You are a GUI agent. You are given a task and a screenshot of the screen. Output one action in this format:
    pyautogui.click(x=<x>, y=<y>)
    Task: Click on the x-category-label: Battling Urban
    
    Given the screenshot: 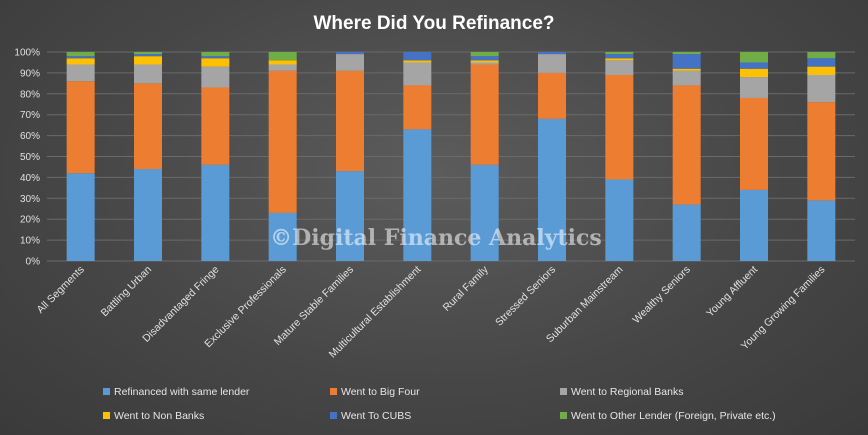 What is the action you would take?
    pyautogui.click(x=127, y=292)
    